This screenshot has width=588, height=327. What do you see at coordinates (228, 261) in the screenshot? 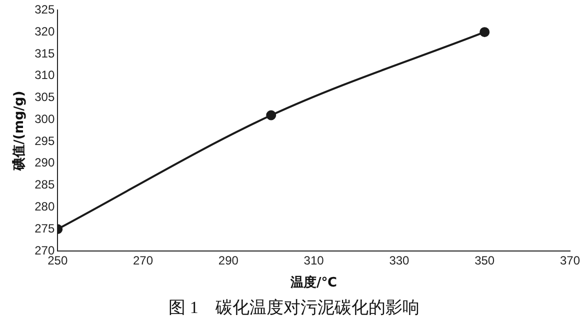
I see `x-tick-label: 290` at bounding box center [228, 261].